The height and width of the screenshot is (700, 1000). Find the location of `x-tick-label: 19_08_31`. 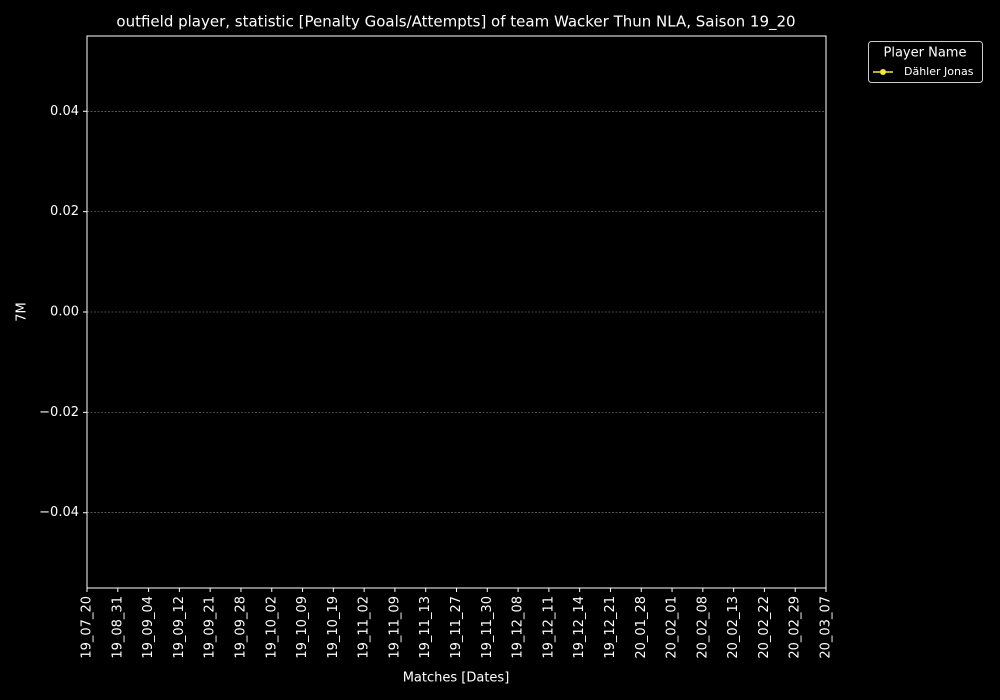

x-tick-label: 19_08_31 is located at coordinates (117, 627).